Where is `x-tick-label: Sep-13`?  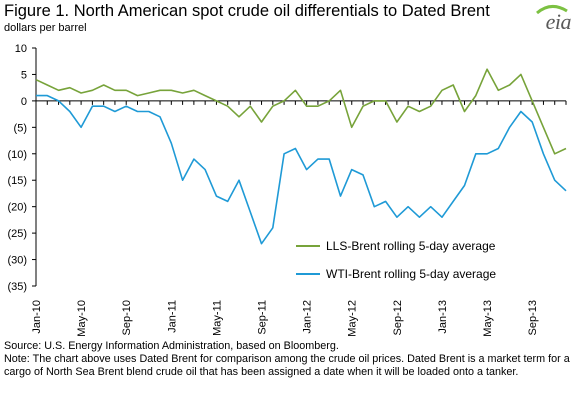
x-tick-label: Sep-13 is located at coordinates (533, 317).